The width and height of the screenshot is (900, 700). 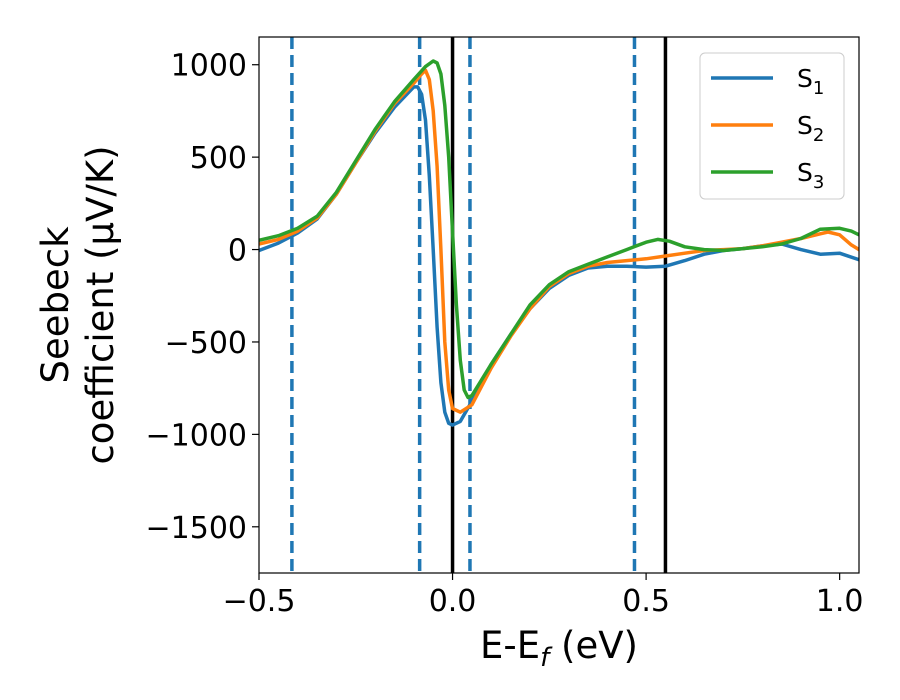 I want to click on y-axis-title-line1: Seebeck, so click(x=55, y=305).